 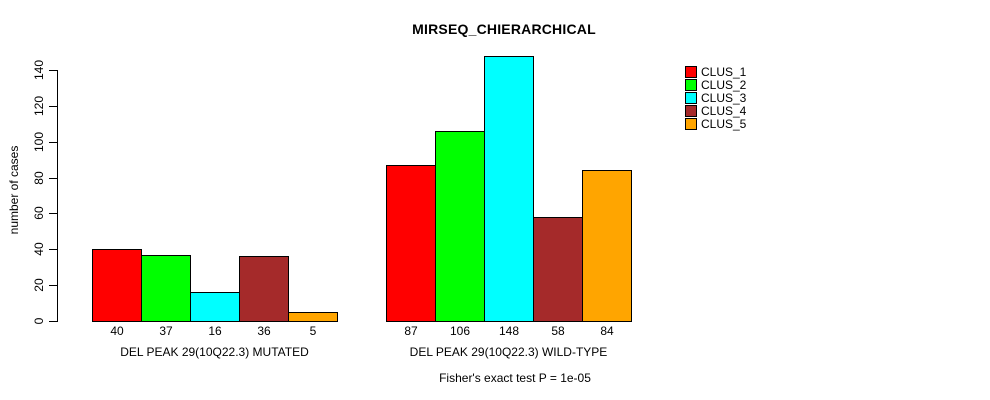 What do you see at coordinates (264, 289) in the screenshot?
I see `bar-clus_4-mutated` at bounding box center [264, 289].